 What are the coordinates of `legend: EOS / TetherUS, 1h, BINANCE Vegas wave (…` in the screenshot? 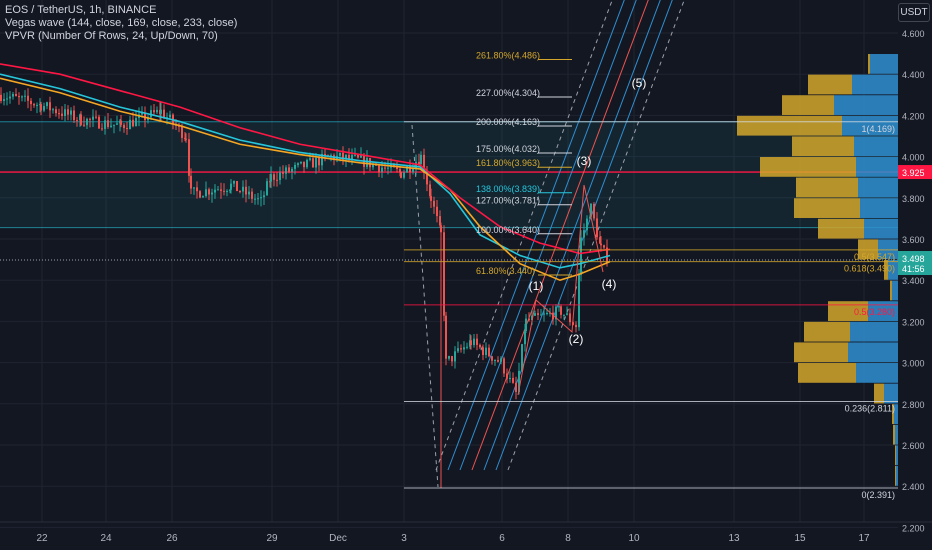 It's located at (121, 23).